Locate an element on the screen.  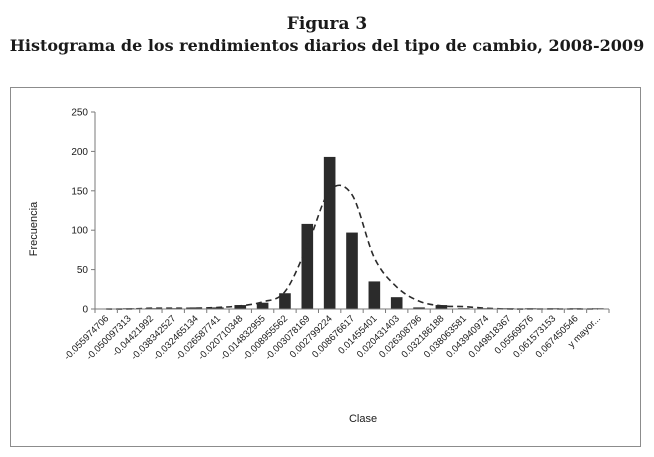
y-tick-label: 100 is located at coordinates (79, 231).